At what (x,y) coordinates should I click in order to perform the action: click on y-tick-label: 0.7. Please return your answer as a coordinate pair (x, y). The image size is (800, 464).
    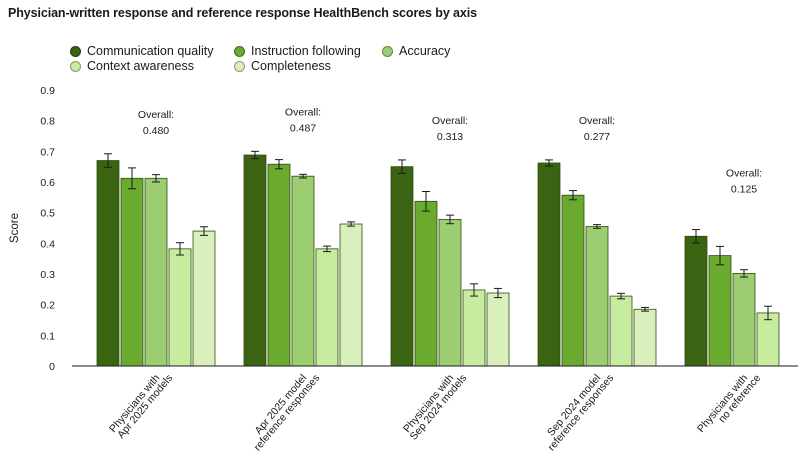
    Looking at the image, I should click on (47, 152).